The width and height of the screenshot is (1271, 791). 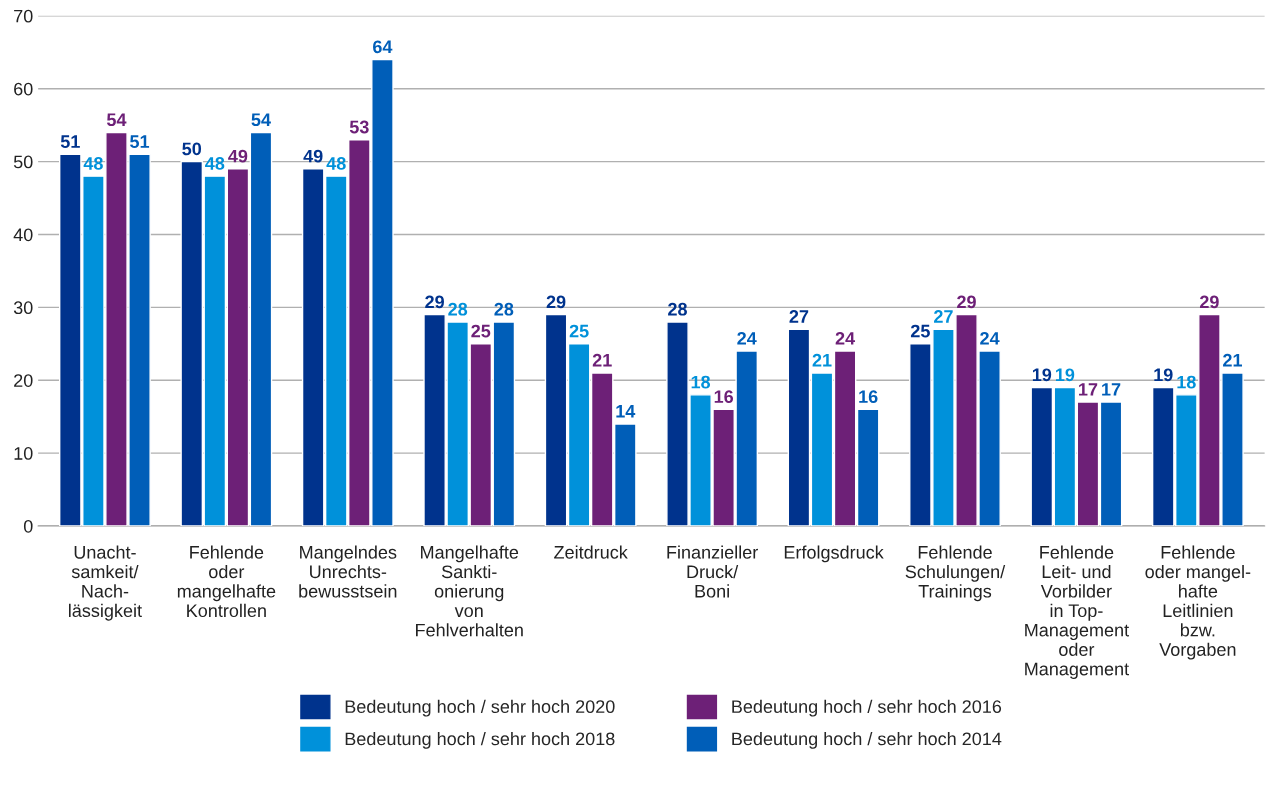 What do you see at coordinates (712, 571) in the screenshot?
I see `x-tick-label: Finanzieller Druck/ Boni` at bounding box center [712, 571].